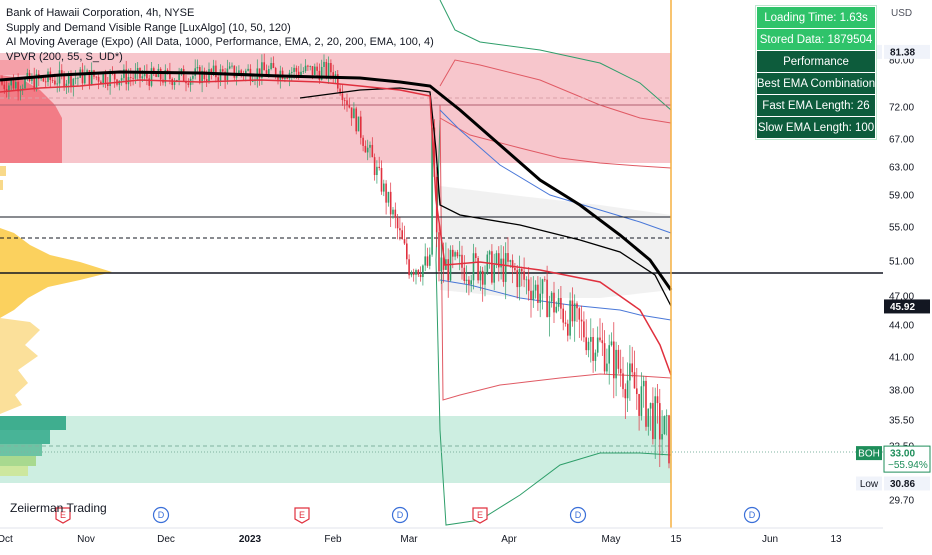 The width and height of the screenshot is (932, 555). Describe the element at coordinates (902, 307) in the screenshot. I see `price-tag-value: 45.92` at that location.